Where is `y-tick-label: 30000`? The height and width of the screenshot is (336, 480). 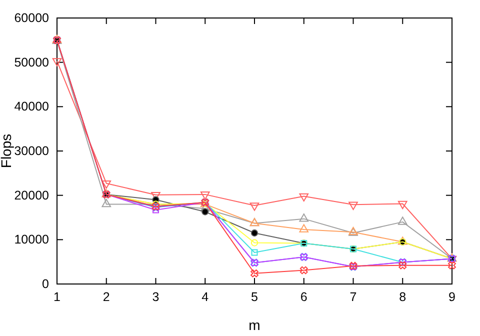 y-tick-label: 30000 is located at coordinates (32, 151).